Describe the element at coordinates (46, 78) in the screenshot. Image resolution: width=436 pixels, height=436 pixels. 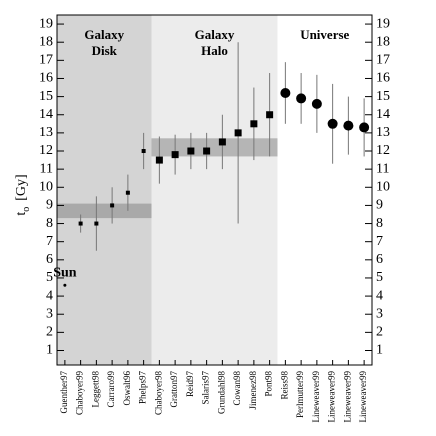
I see `y-tick-label: 16` at that location.